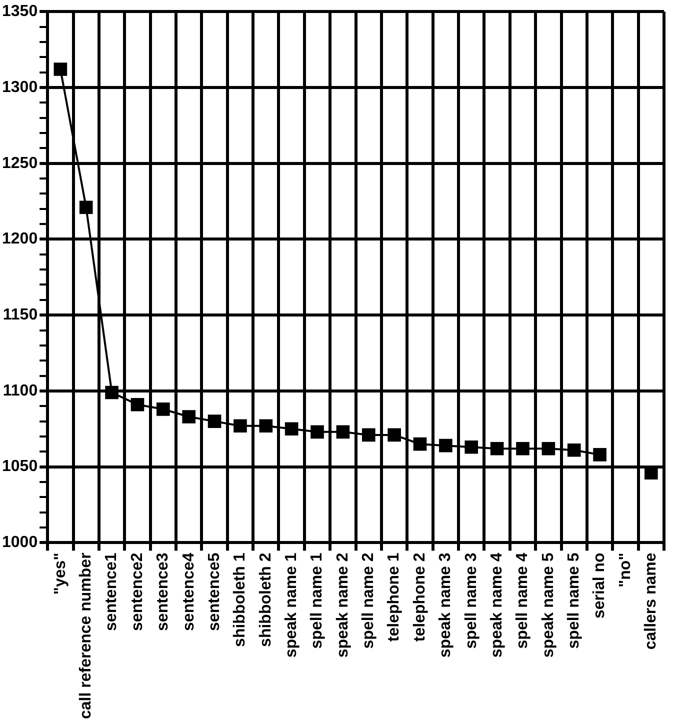 The width and height of the screenshot is (674, 721). I want to click on x-tick-label: spell name 4, so click(523, 600).